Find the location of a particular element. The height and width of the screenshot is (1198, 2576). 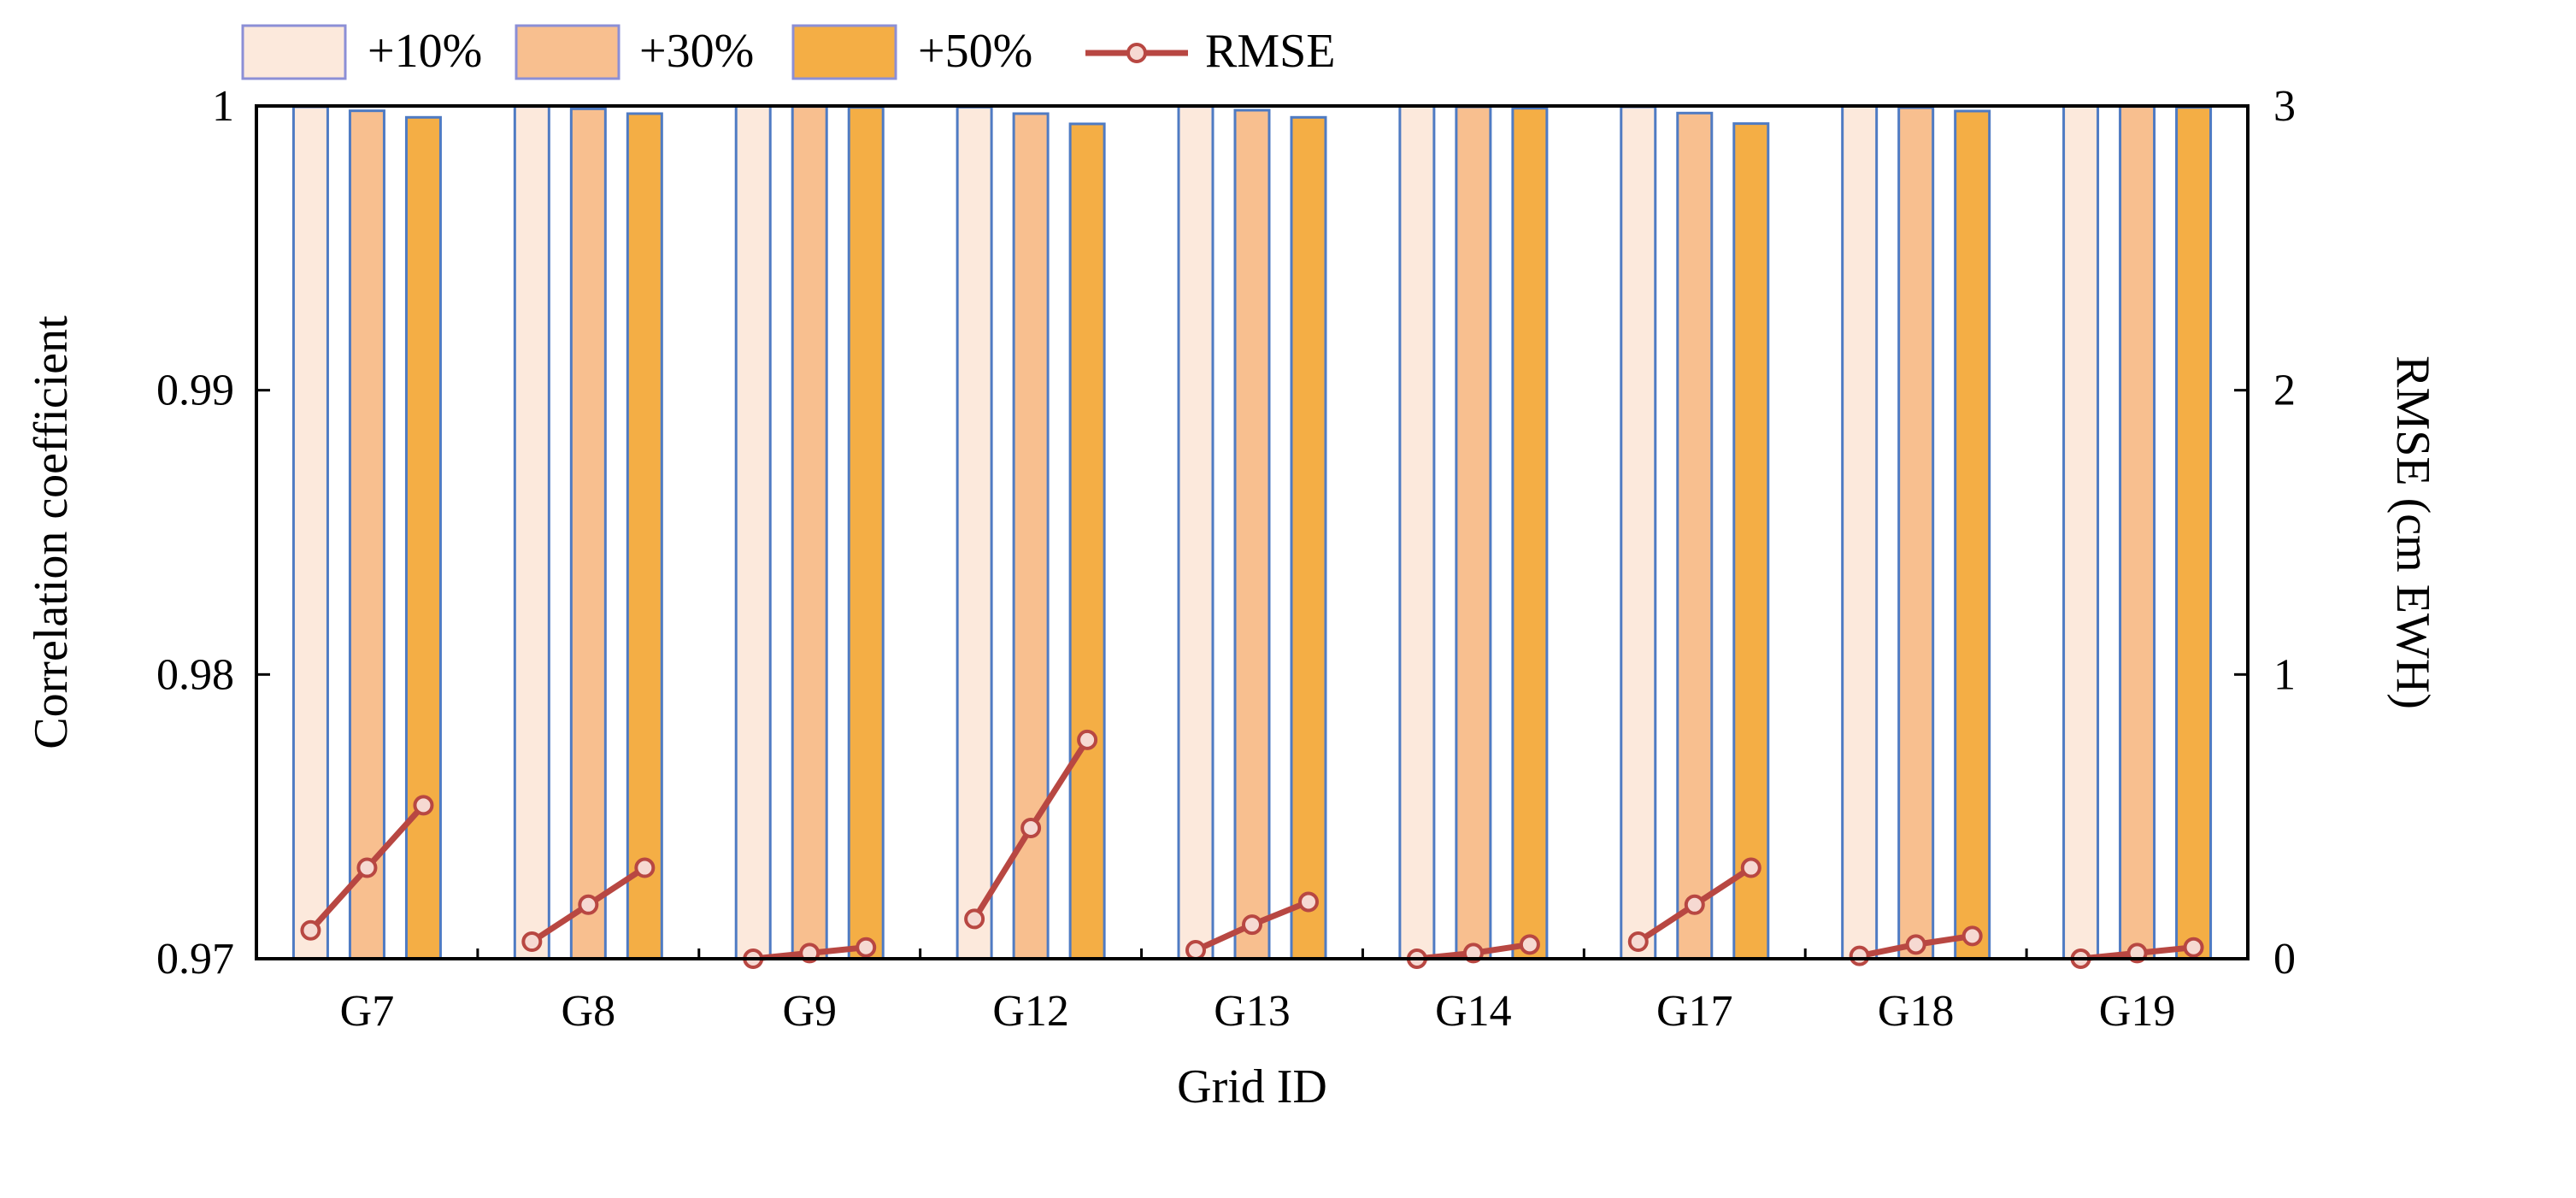

bar-G12-+10% is located at coordinates (974, 532).